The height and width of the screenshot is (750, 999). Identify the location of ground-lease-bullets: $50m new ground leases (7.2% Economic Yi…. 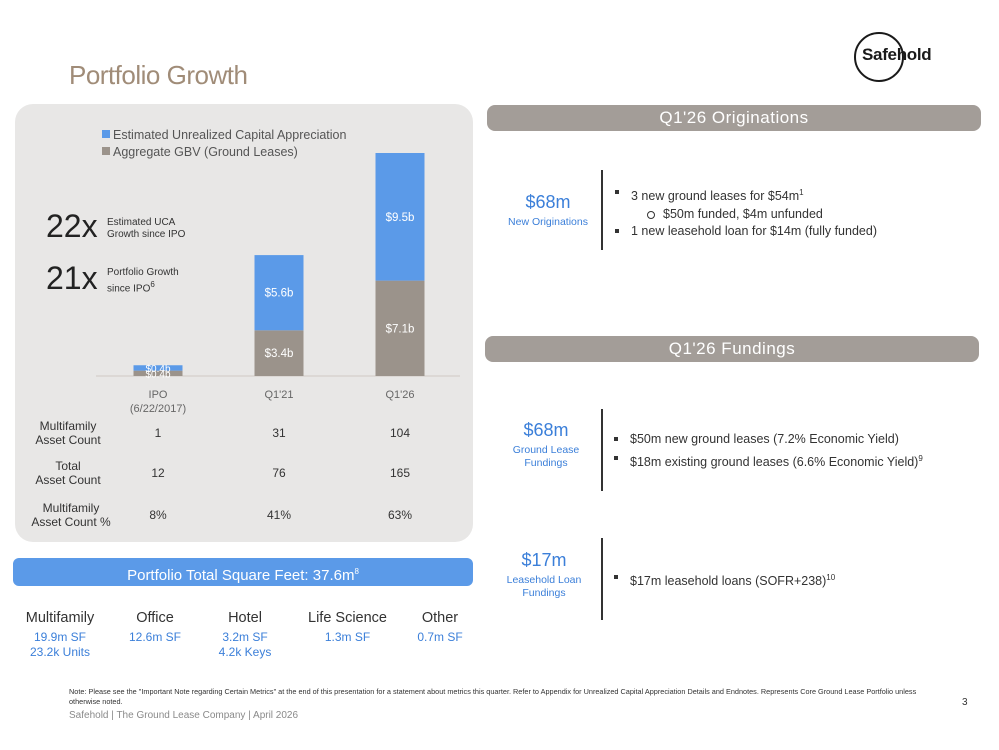
(797, 451).